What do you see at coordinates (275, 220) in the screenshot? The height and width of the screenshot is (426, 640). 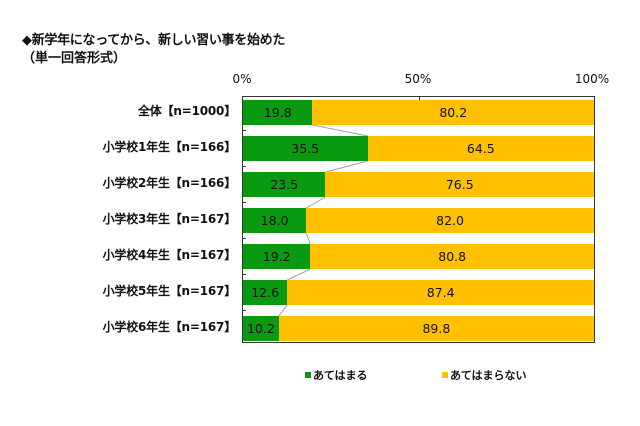 I see `bar-segment-yes: 18.0` at bounding box center [275, 220].